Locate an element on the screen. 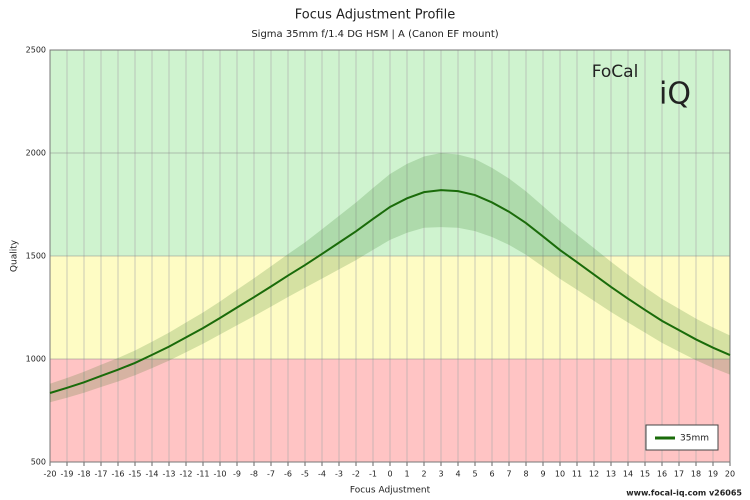  x-tick-label: -9 is located at coordinates (237, 474).